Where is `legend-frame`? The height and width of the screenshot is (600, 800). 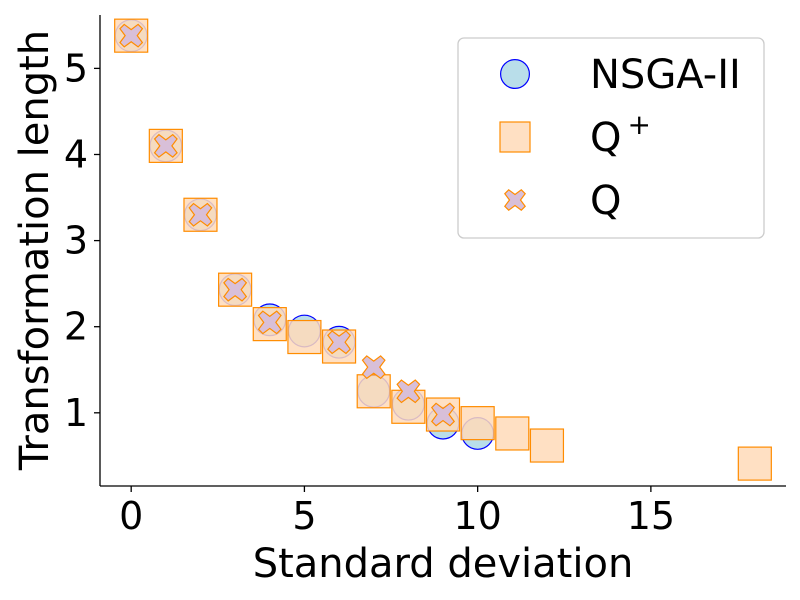
legend-frame is located at coordinates (611, 138).